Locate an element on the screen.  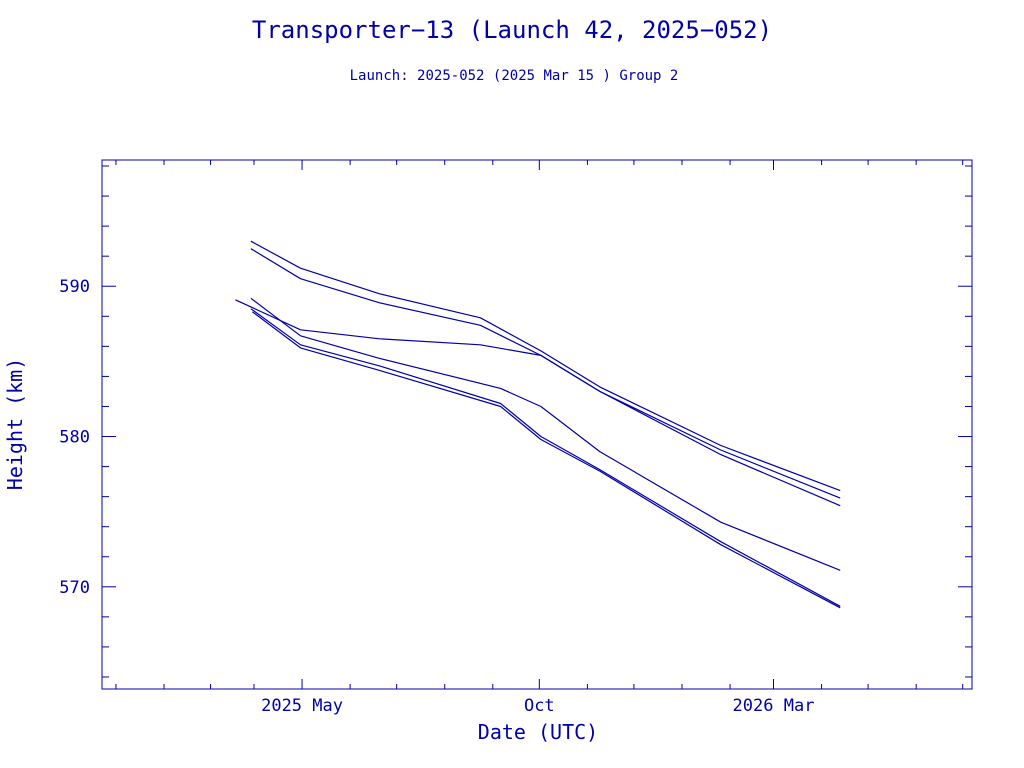
x-tick-labels: 2025 May Oct 2026 Mar is located at coordinates (537, 706).